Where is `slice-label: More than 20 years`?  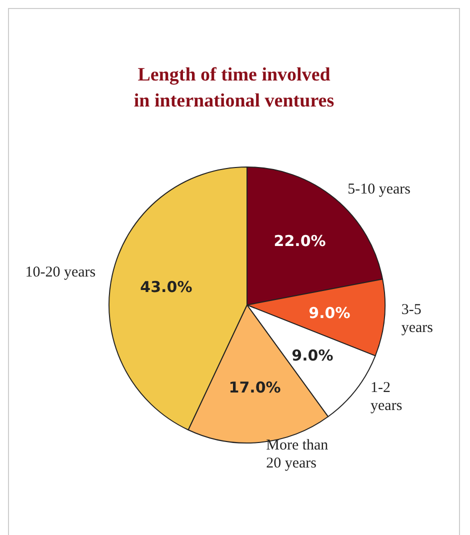
slice-label: More than 20 years is located at coordinates (299, 454).